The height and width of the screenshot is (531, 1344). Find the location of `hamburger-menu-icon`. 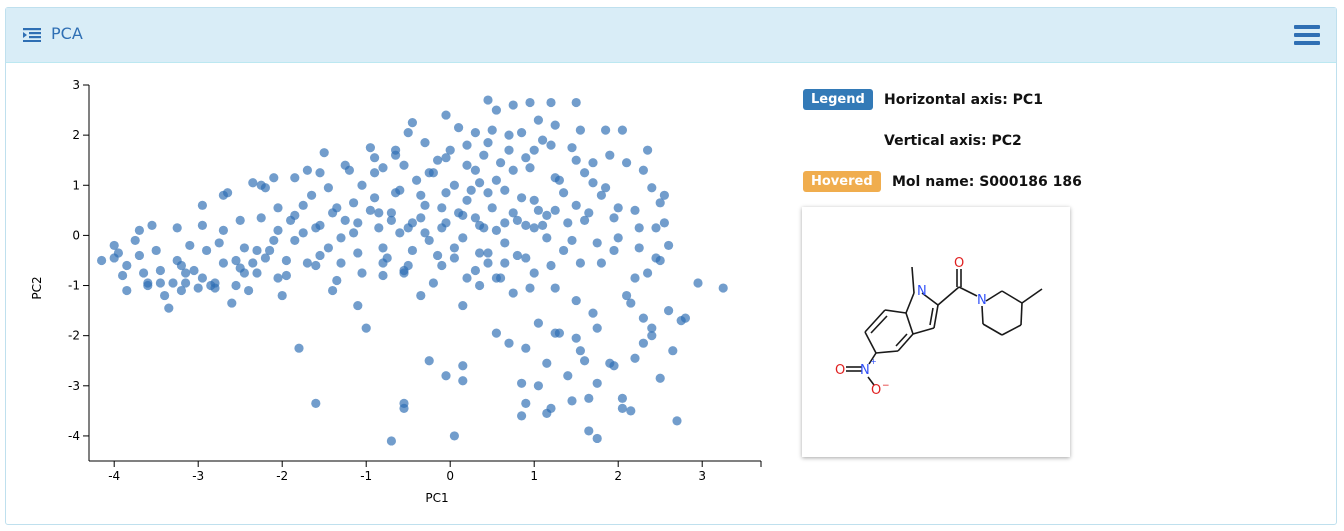

hamburger-menu-icon is located at coordinates (1307, 35).